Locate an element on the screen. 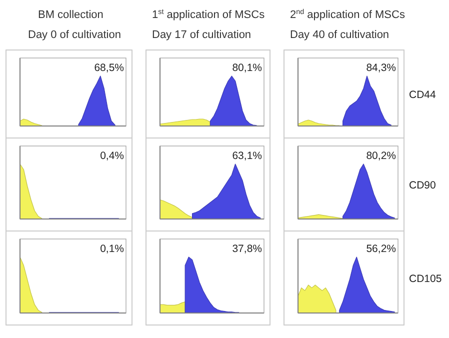  chart-title: 2$^{nd}$ application of MSCs is located at coordinates (348, 14).